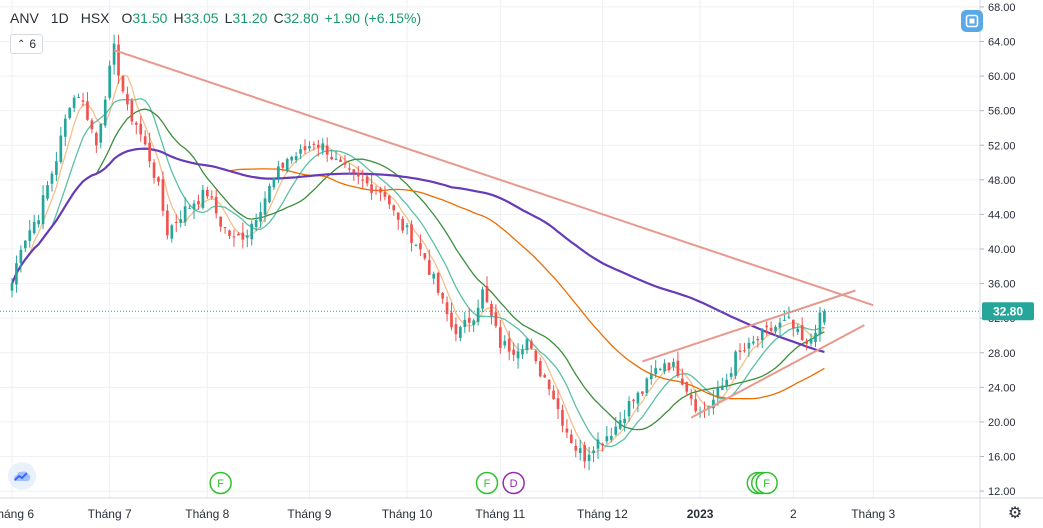 This screenshot has height=528, width=1043. What do you see at coordinates (972, 21) in the screenshot?
I see `snapshot-button` at bounding box center [972, 21].